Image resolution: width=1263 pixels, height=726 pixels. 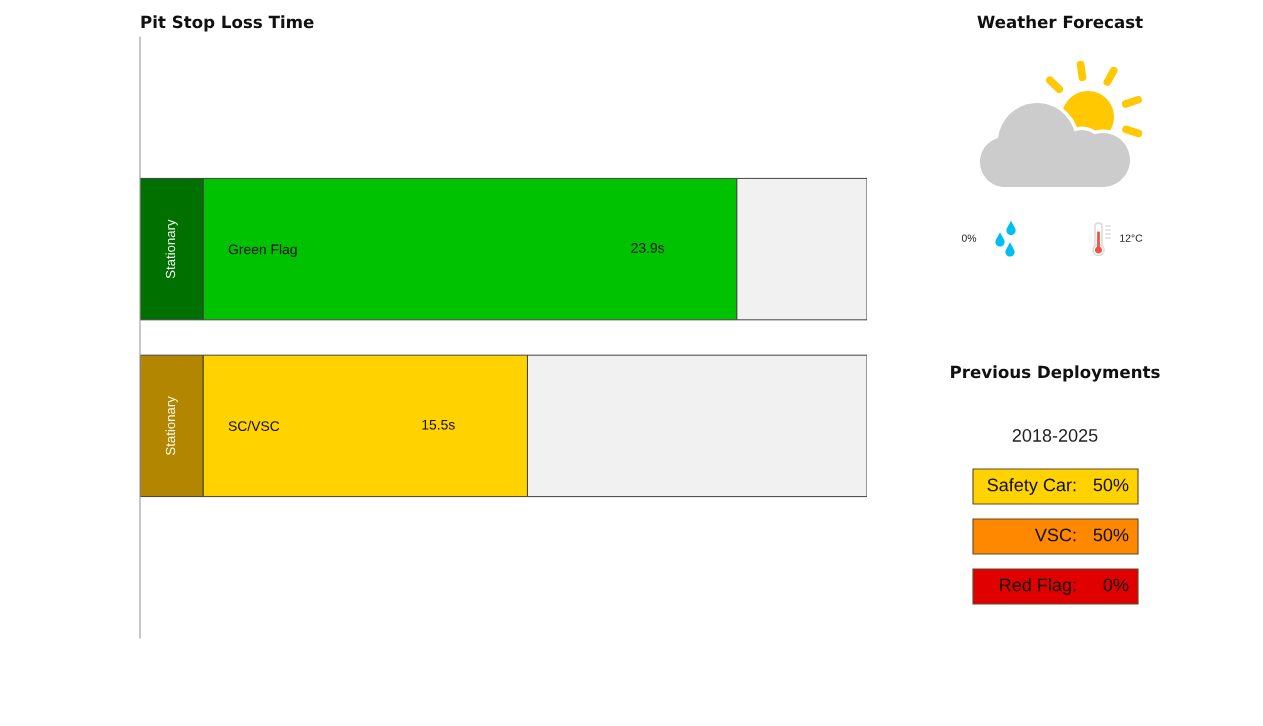 I want to click on text: Previous Deployments, so click(x=1055, y=373).